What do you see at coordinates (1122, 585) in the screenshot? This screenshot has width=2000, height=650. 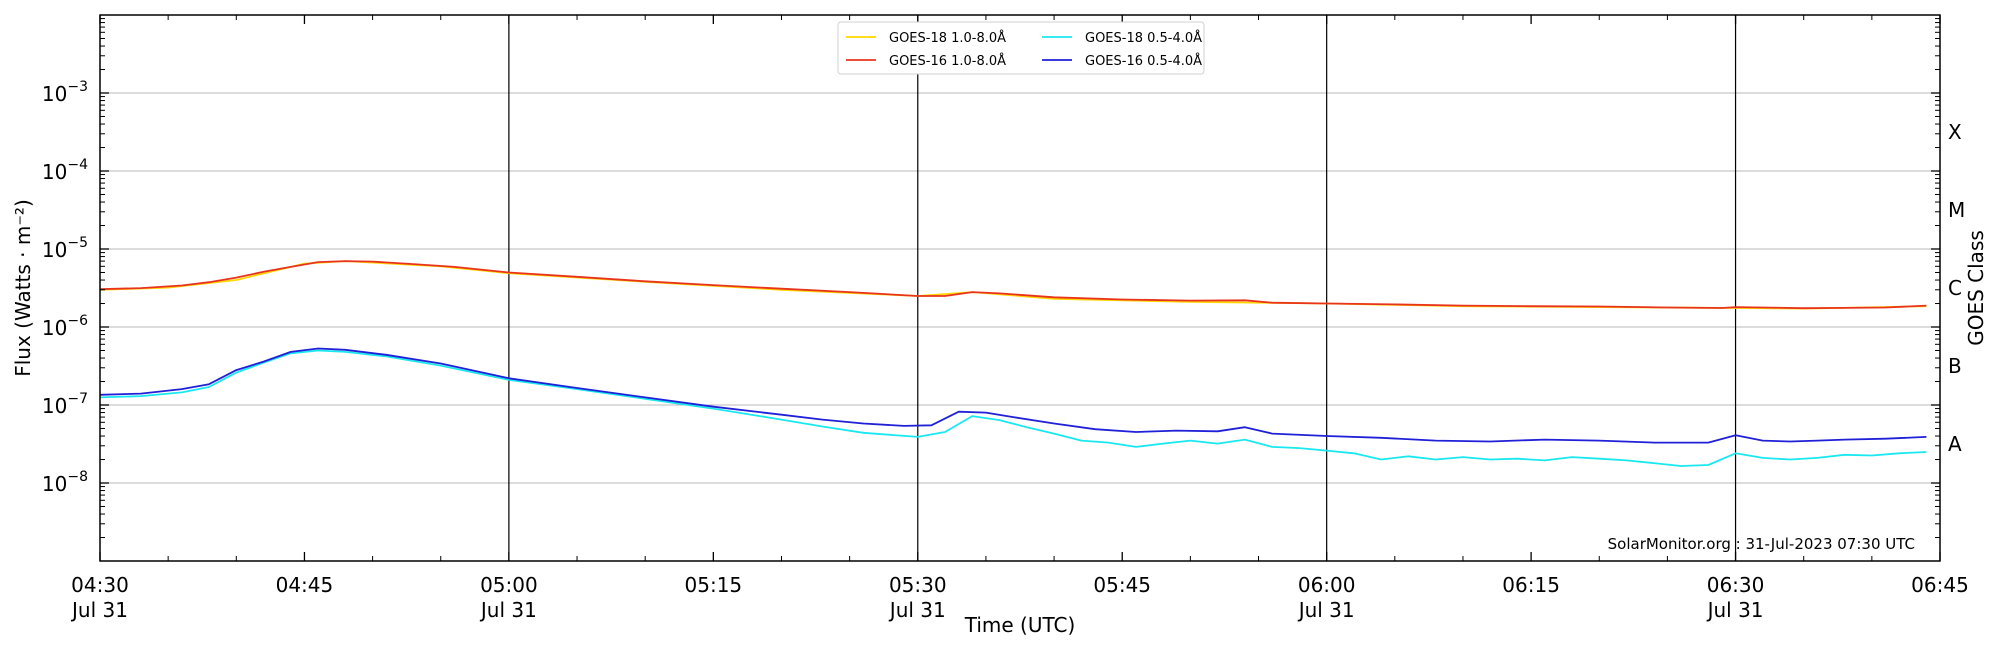 I see `x-tick-label: 05:45` at bounding box center [1122, 585].